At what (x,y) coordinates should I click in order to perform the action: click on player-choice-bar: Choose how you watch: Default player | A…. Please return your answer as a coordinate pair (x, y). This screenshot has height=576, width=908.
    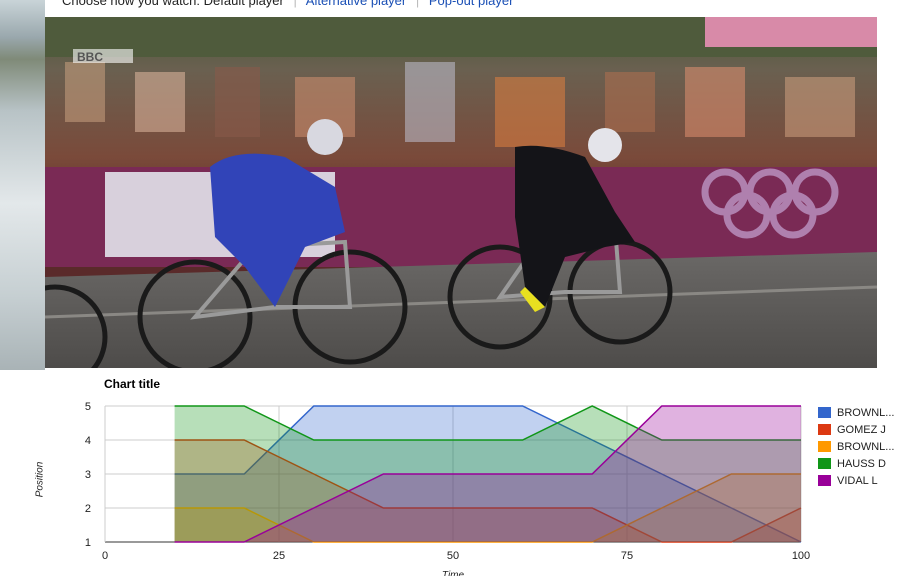
    Looking at the image, I should click on (287, 4).